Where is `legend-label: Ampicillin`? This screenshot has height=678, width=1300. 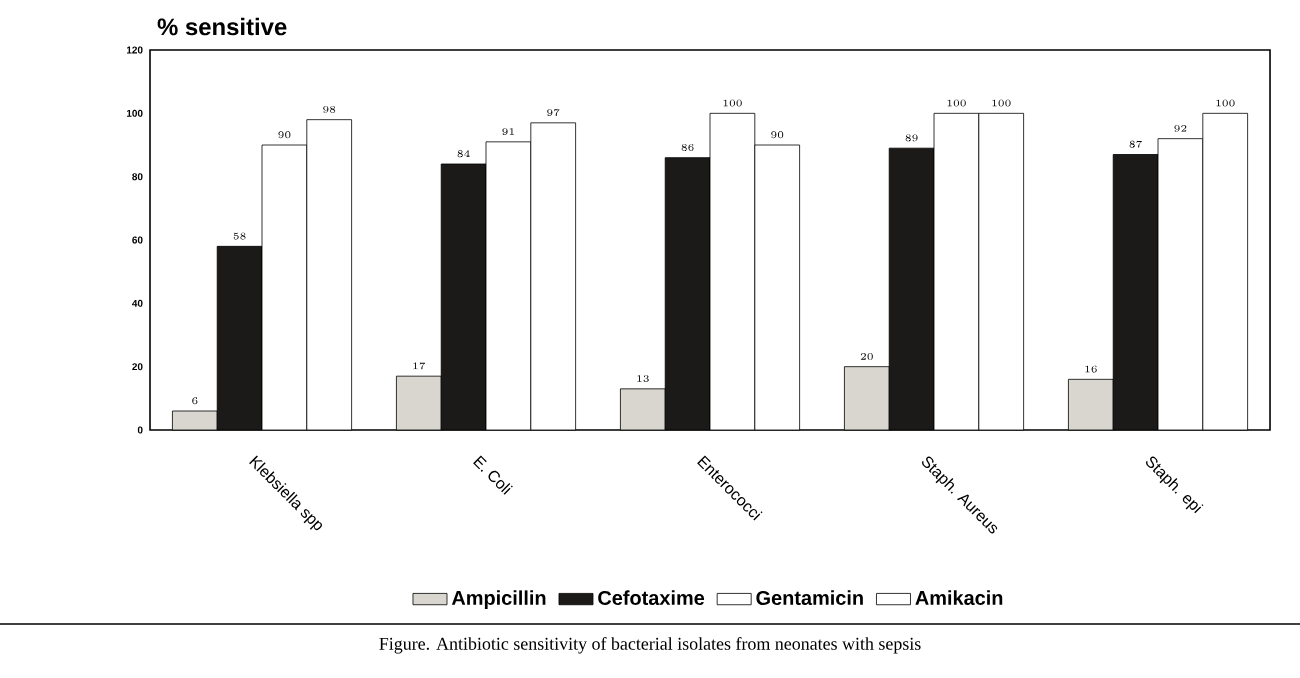
legend-label: Ampicillin is located at coordinates (498, 599).